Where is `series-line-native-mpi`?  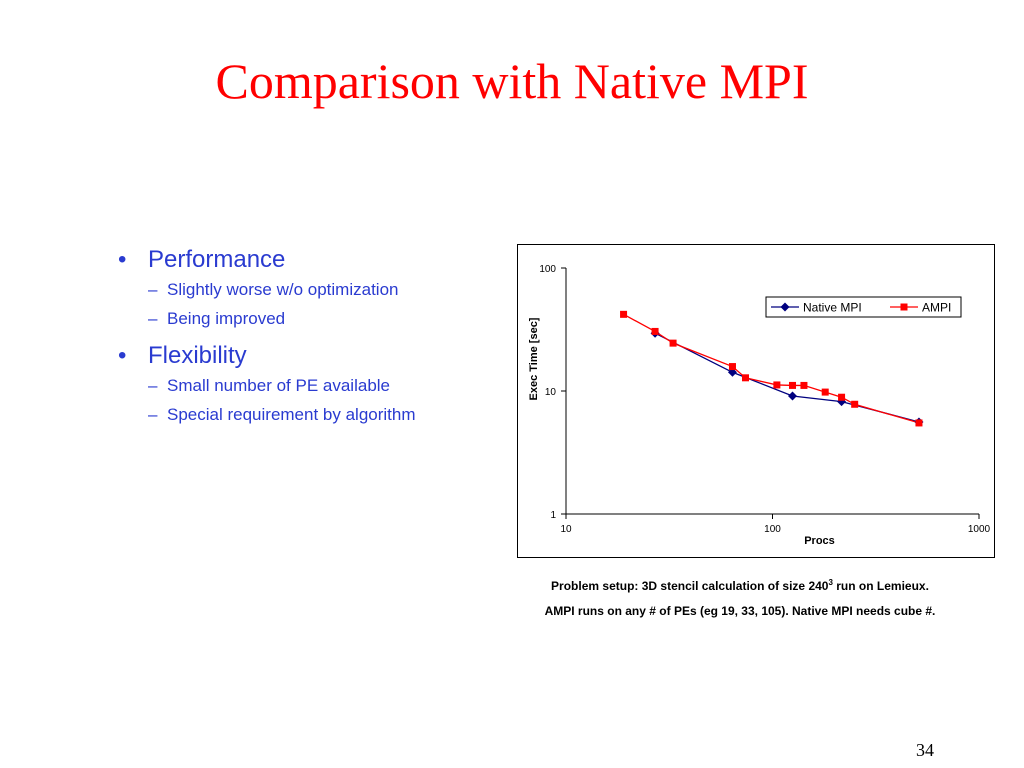 series-line-native-mpi is located at coordinates (787, 377).